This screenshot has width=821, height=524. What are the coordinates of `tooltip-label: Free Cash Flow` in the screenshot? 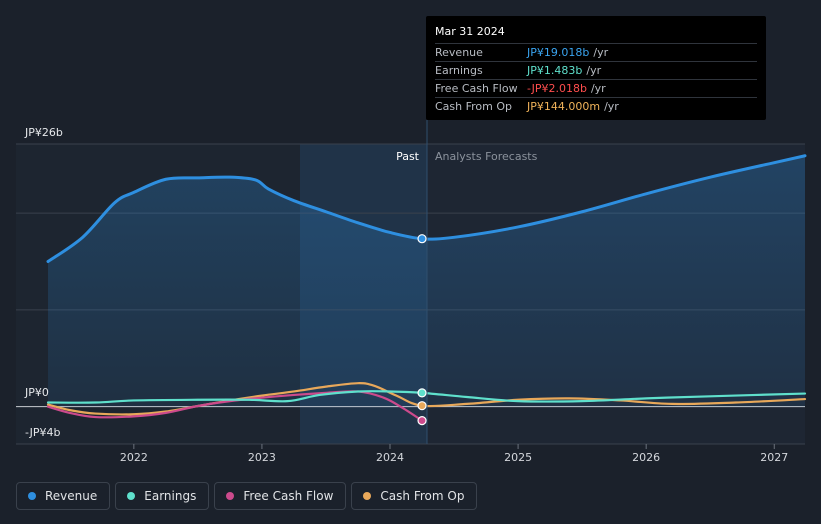 It's located at (476, 88).